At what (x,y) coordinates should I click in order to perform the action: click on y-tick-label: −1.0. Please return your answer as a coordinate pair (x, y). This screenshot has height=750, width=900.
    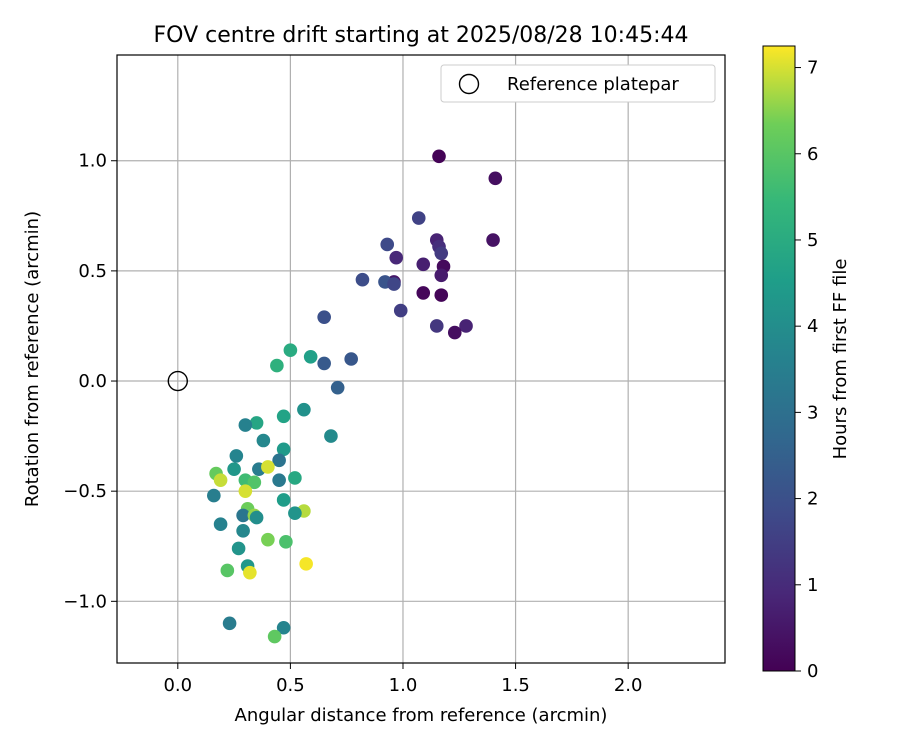
    Looking at the image, I should click on (85, 601).